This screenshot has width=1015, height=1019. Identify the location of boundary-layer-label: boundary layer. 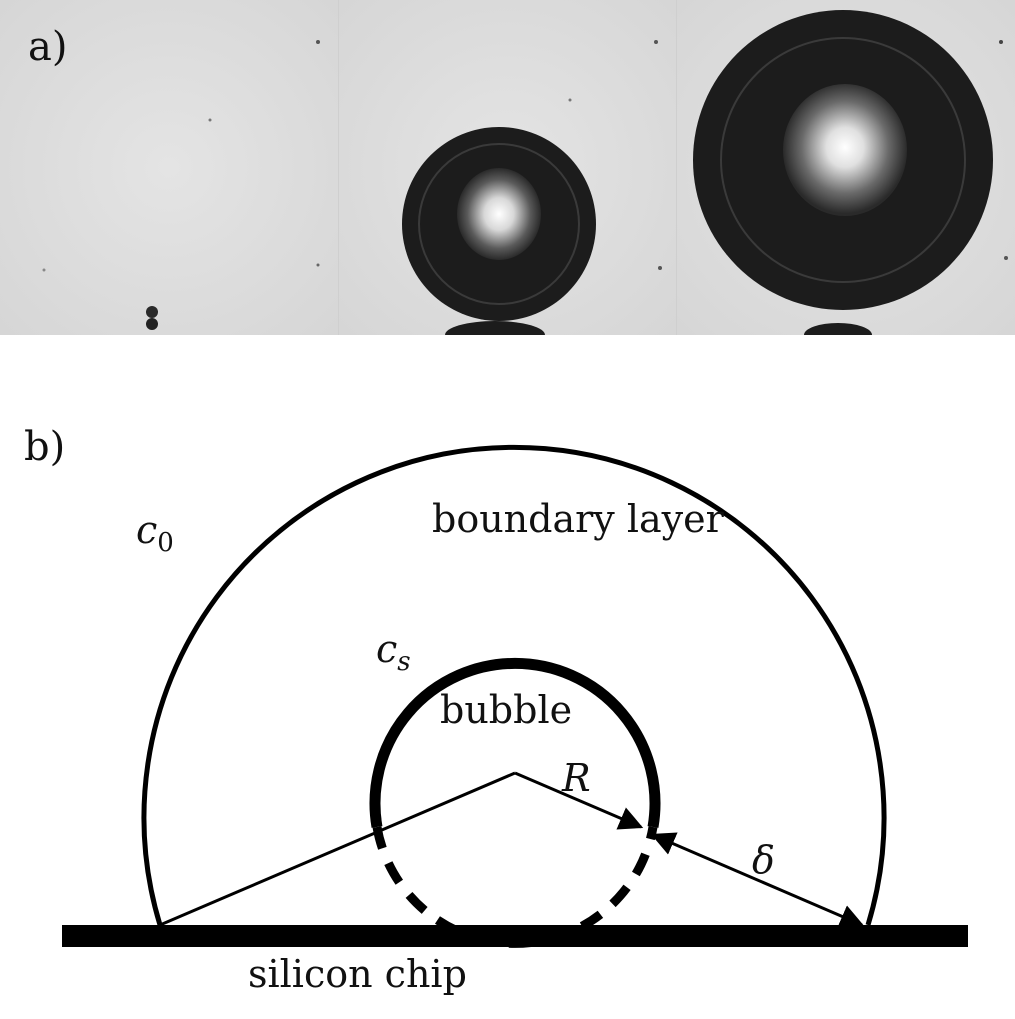
(578, 519).